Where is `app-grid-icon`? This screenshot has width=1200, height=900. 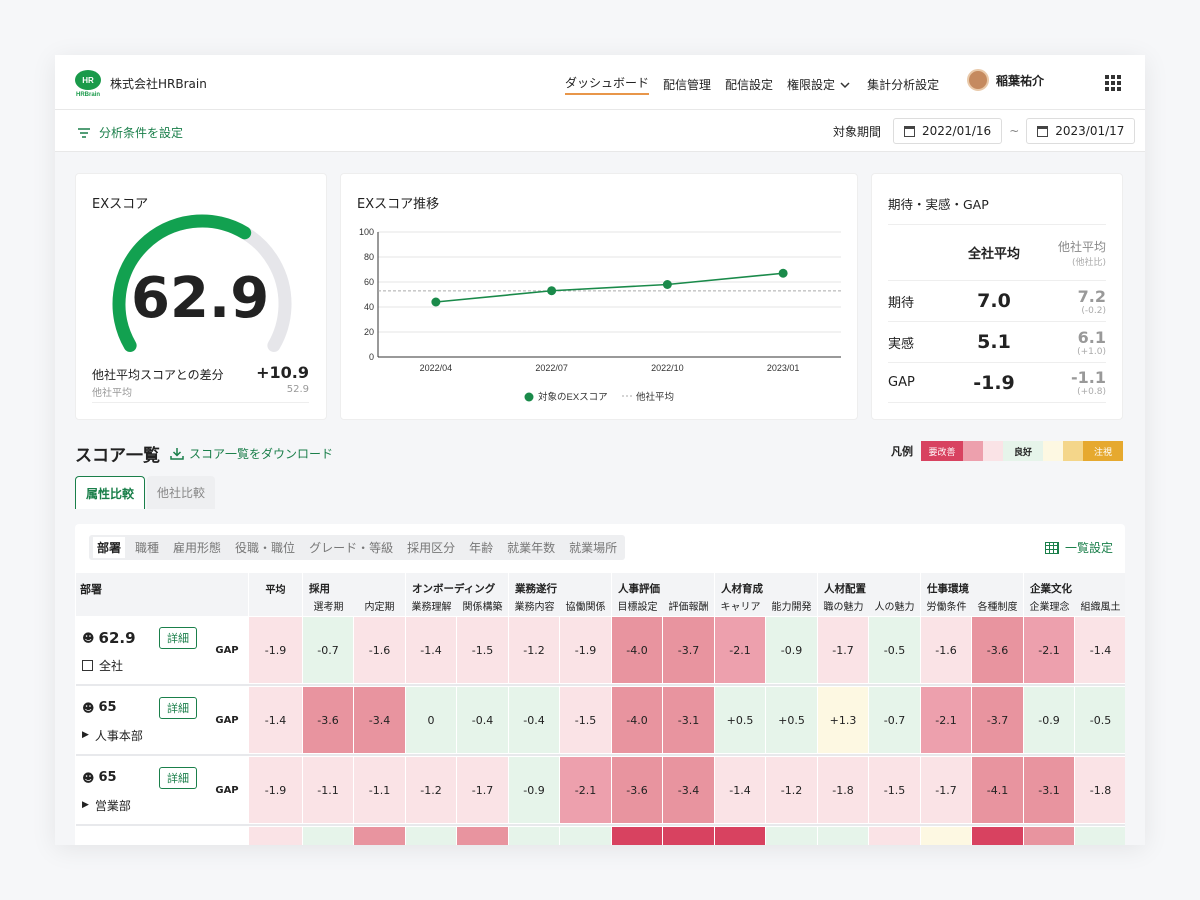 app-grid-icon is located at coordinates (1113, 83).